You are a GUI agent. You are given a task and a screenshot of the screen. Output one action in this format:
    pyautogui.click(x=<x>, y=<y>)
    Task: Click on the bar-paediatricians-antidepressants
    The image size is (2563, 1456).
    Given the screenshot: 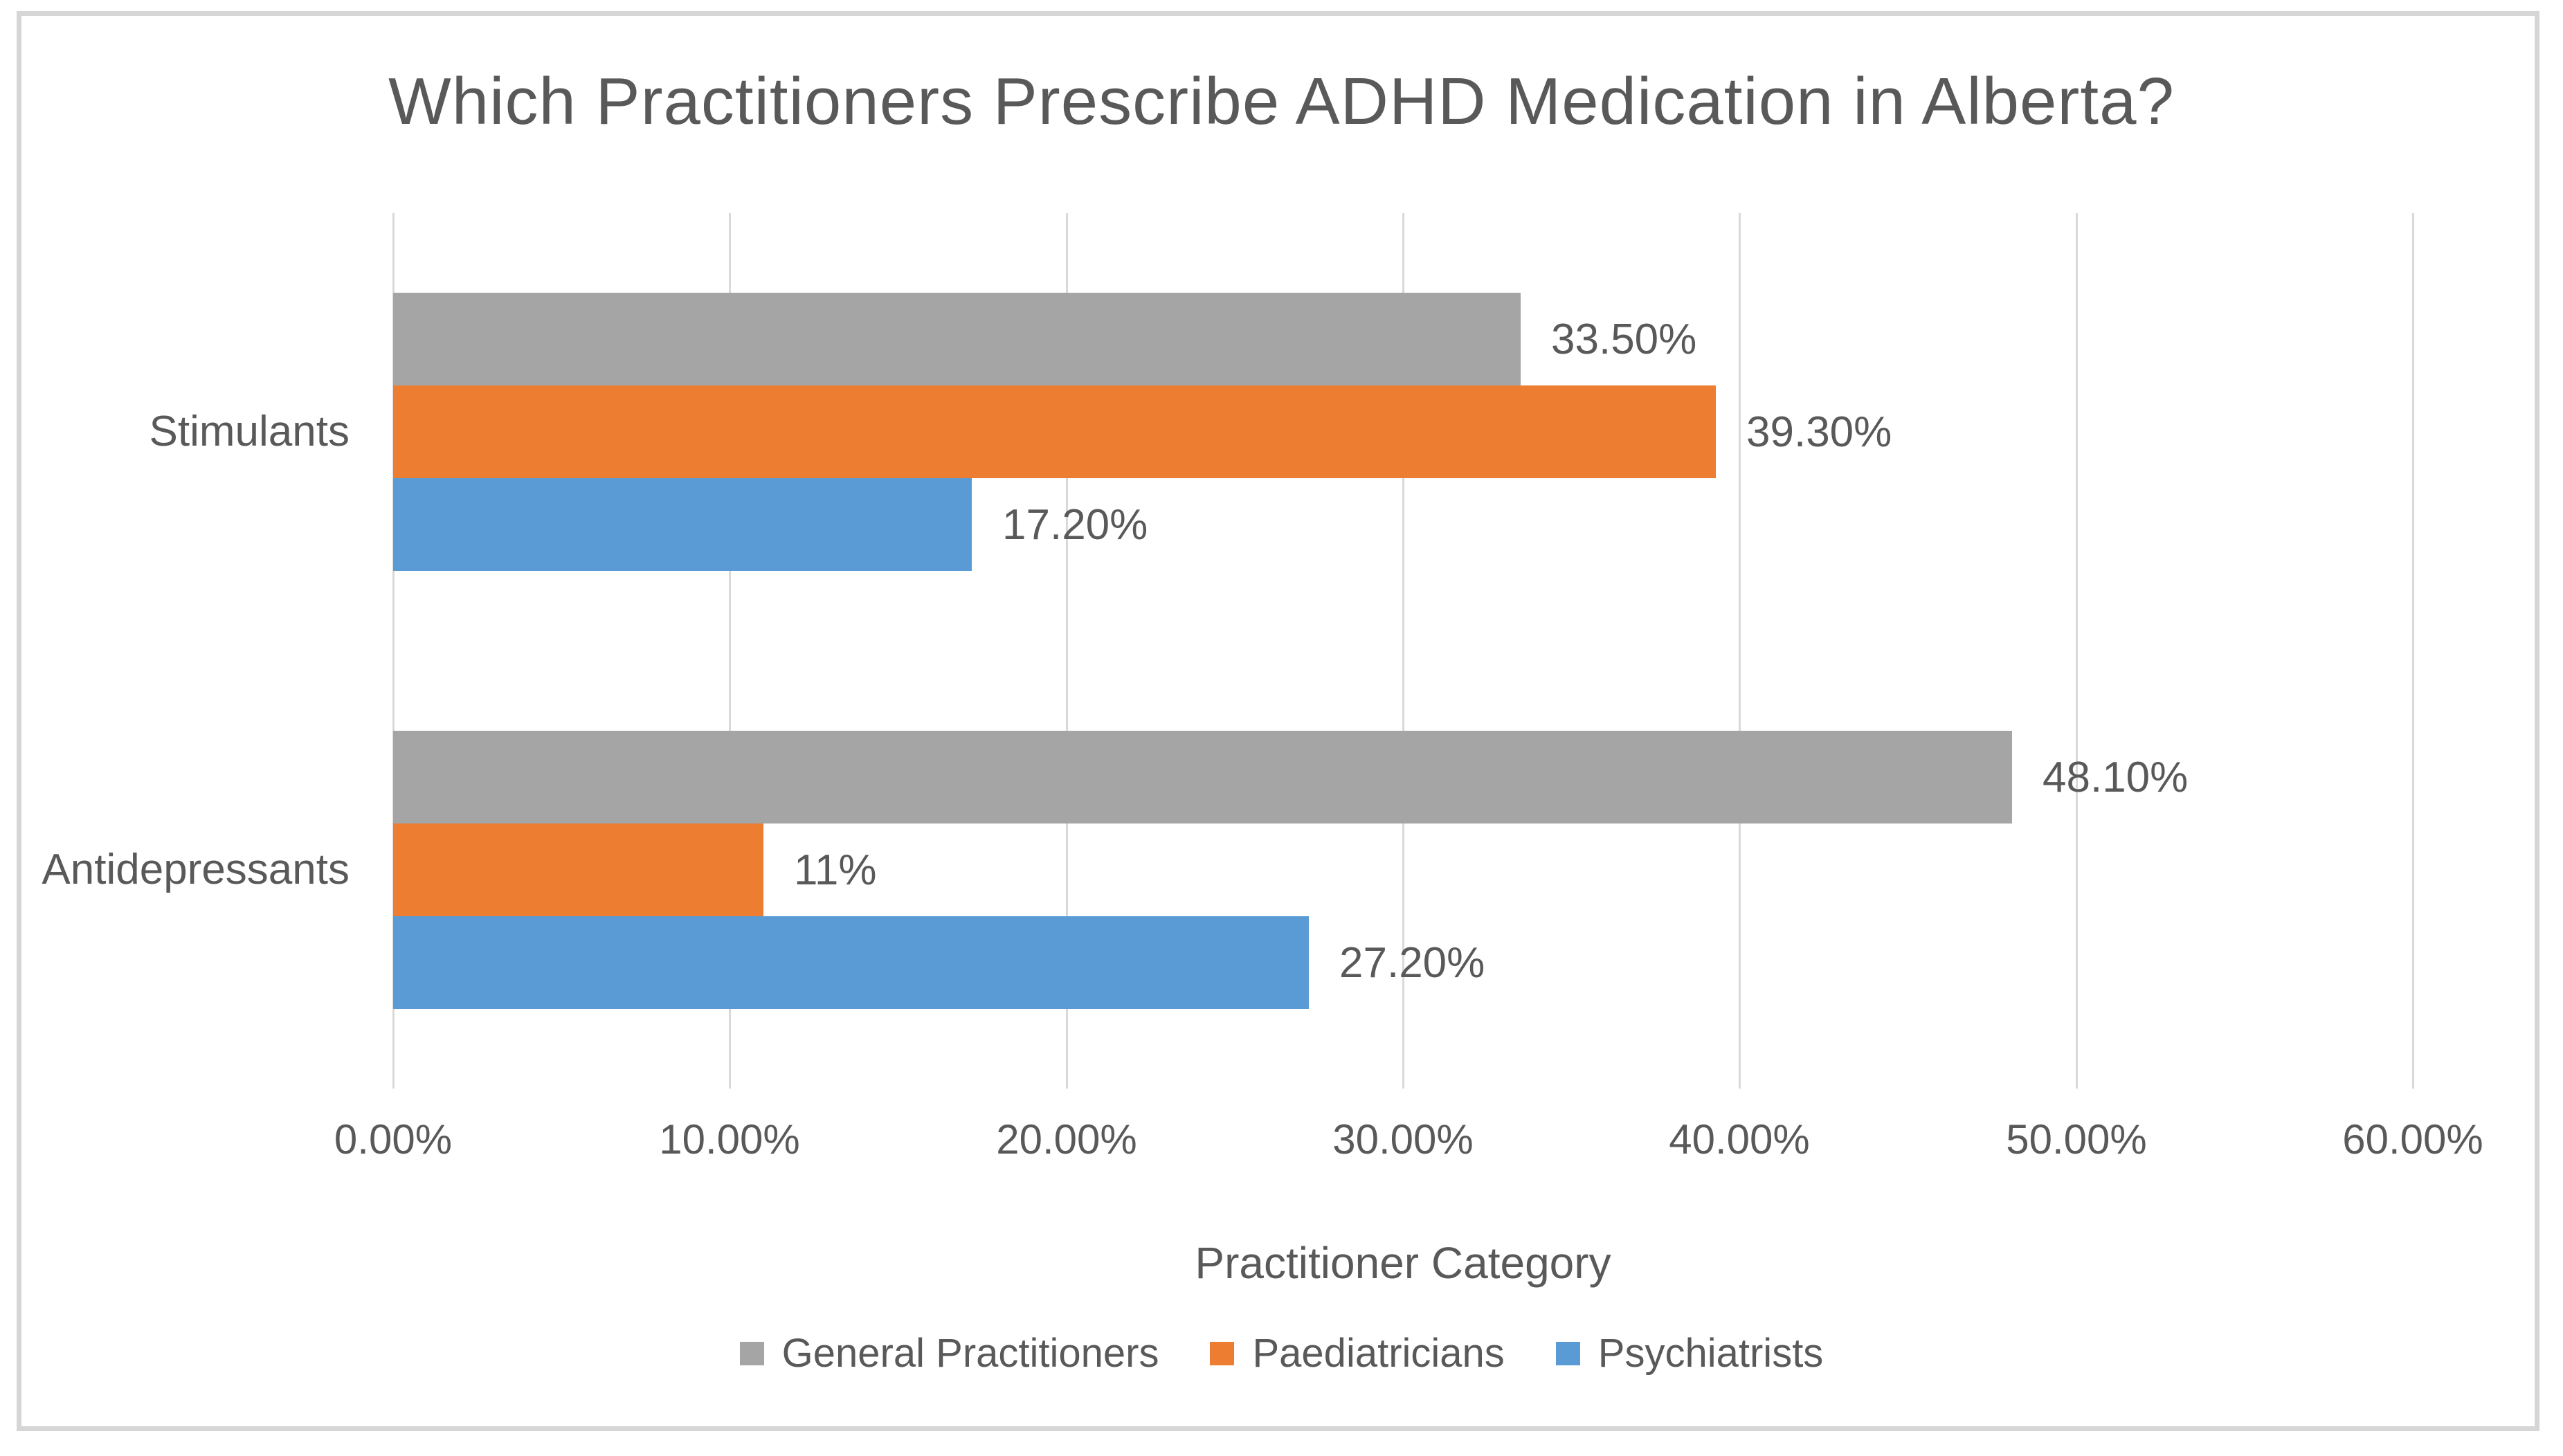 What is the action you would take?
    pyautogui.click(x=578, y=869)
    